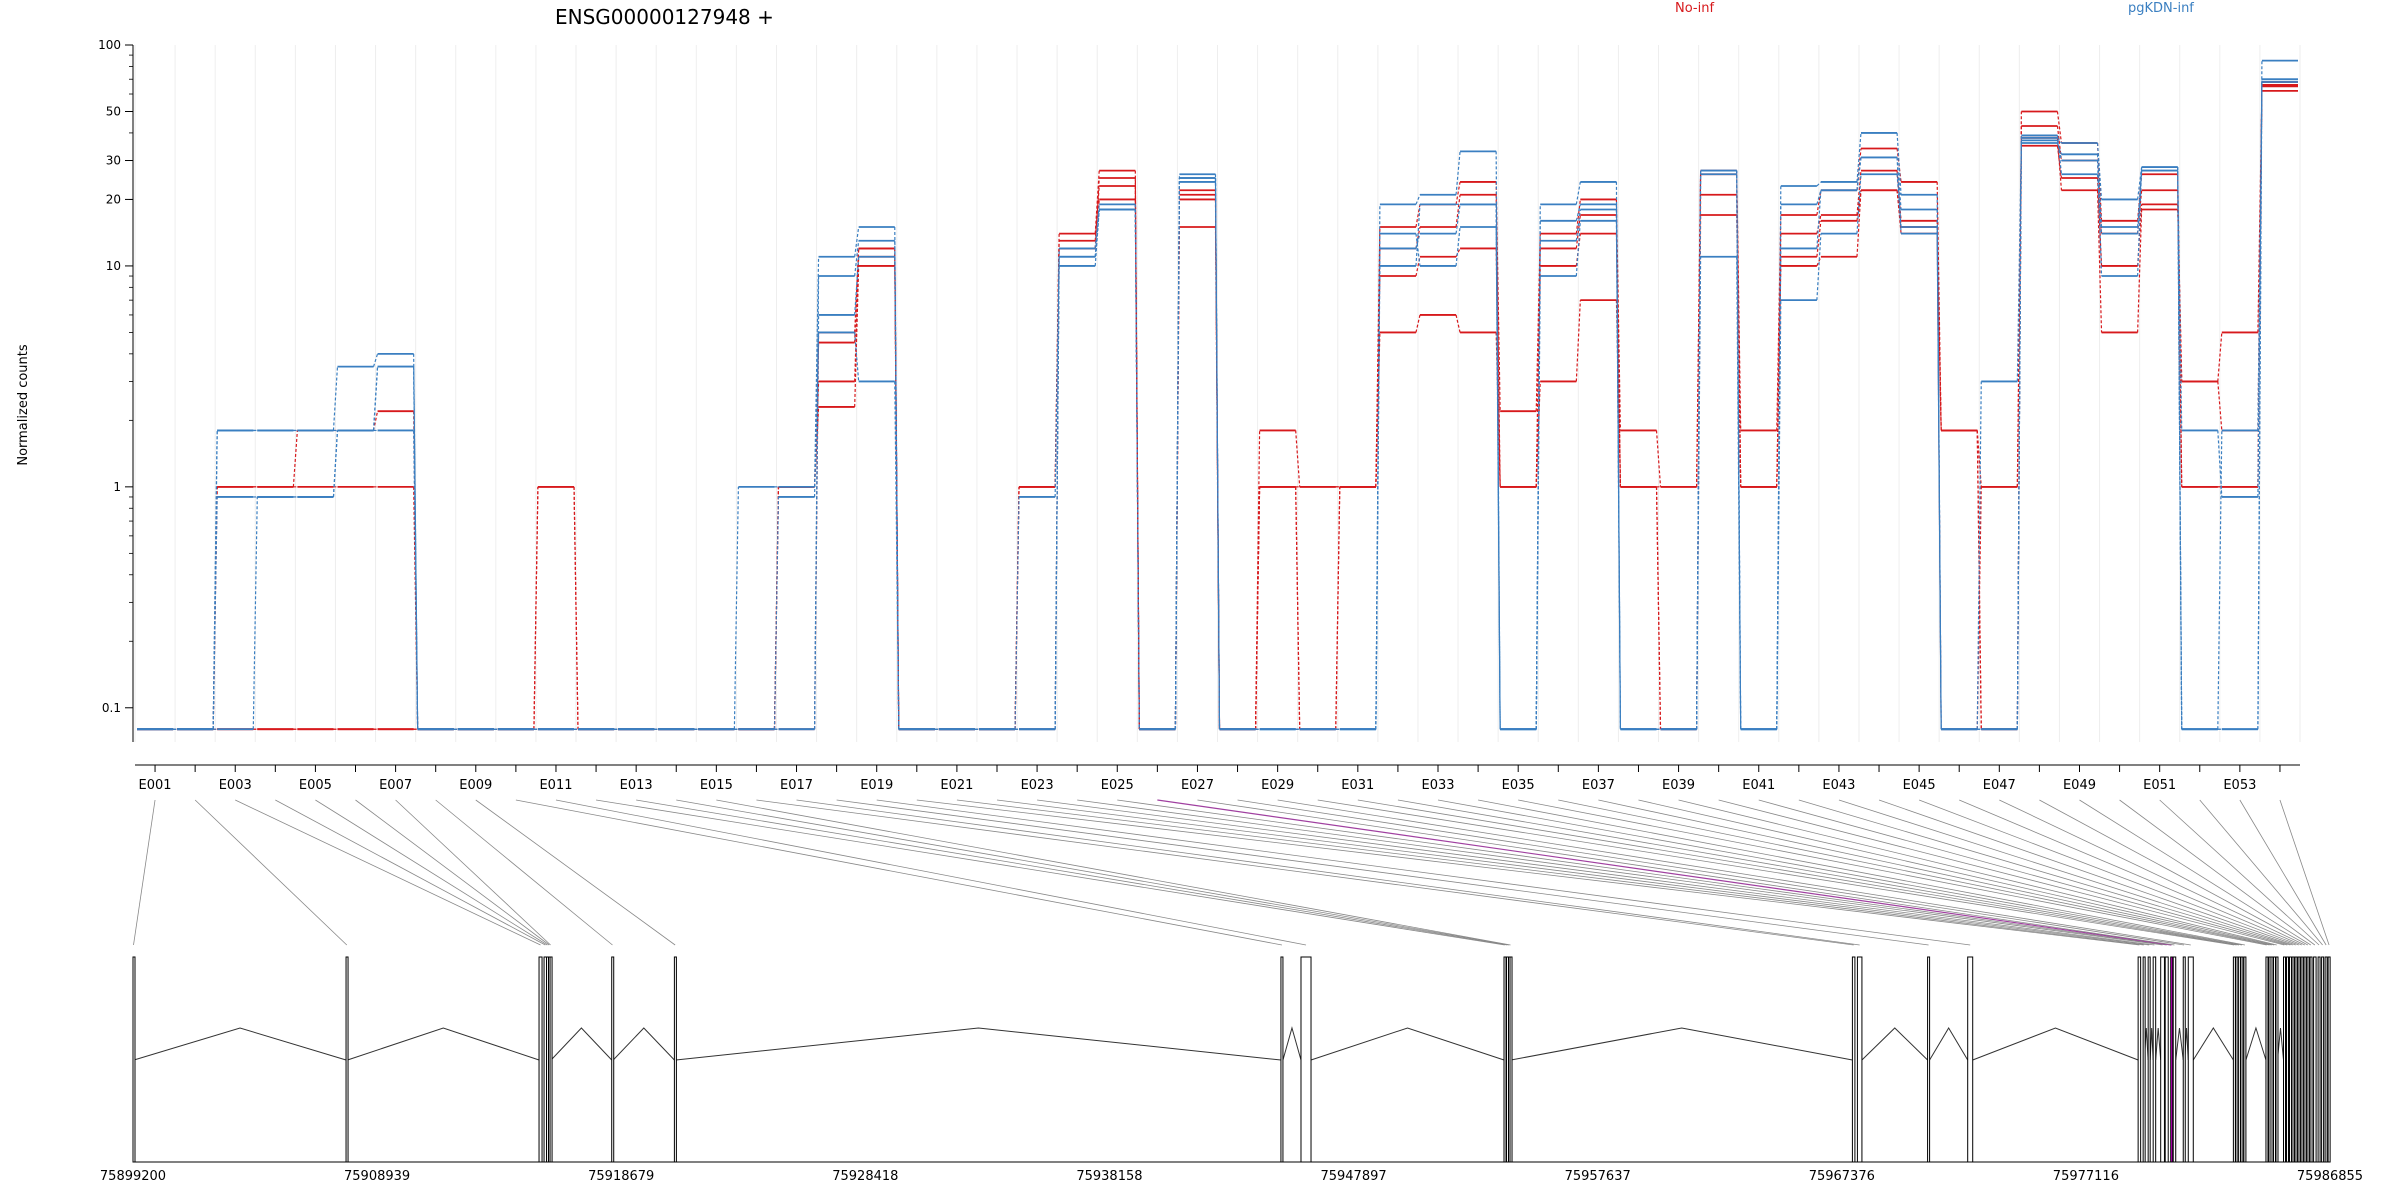 The height and width of the screenshot is (1200, 2400). Describe the element at coordinates (2159, 785) in the screenshot. I see `x-tick-label: E051` at that location.